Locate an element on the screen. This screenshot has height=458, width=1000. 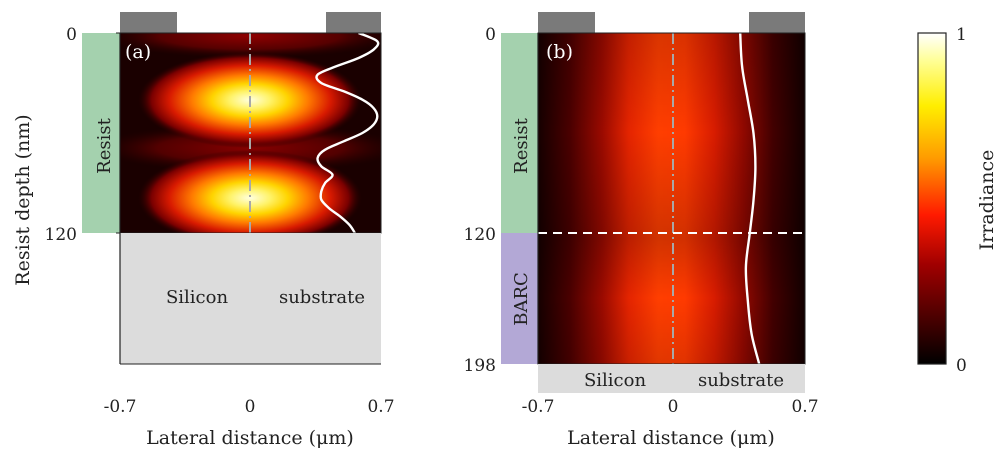
y-tick-120-b: 120 is located at coordinates (480, 235).